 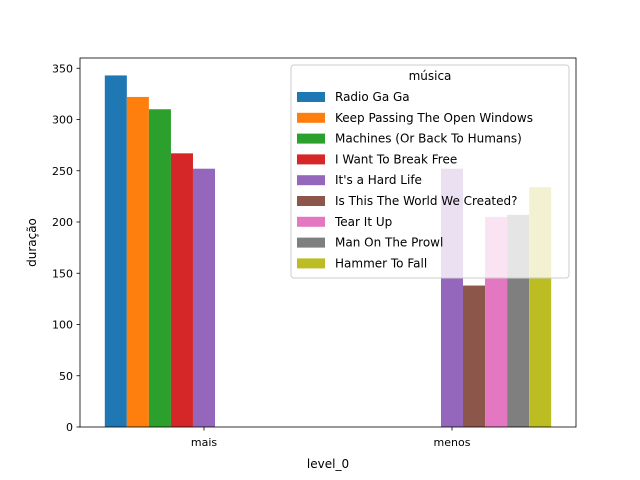 What do you see at coordinates (62, 273) in the screenshot?
I see `y-tick-label: 150` at bounding box center [62, 273].